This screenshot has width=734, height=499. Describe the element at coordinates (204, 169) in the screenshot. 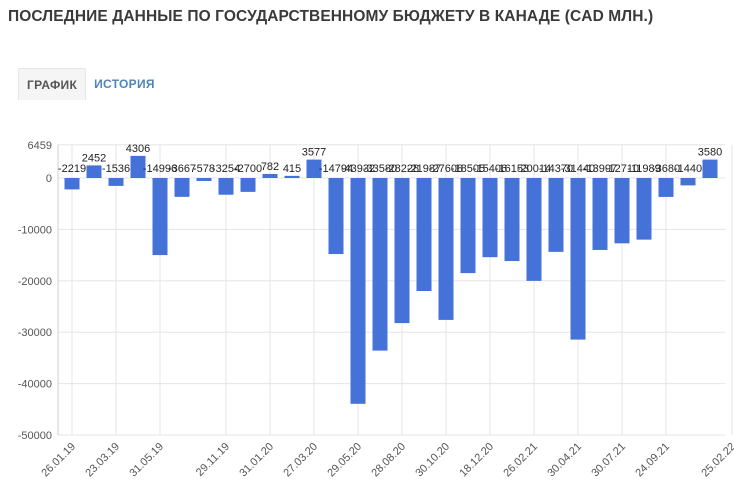

I see `bar-value-label: -578` at that location.